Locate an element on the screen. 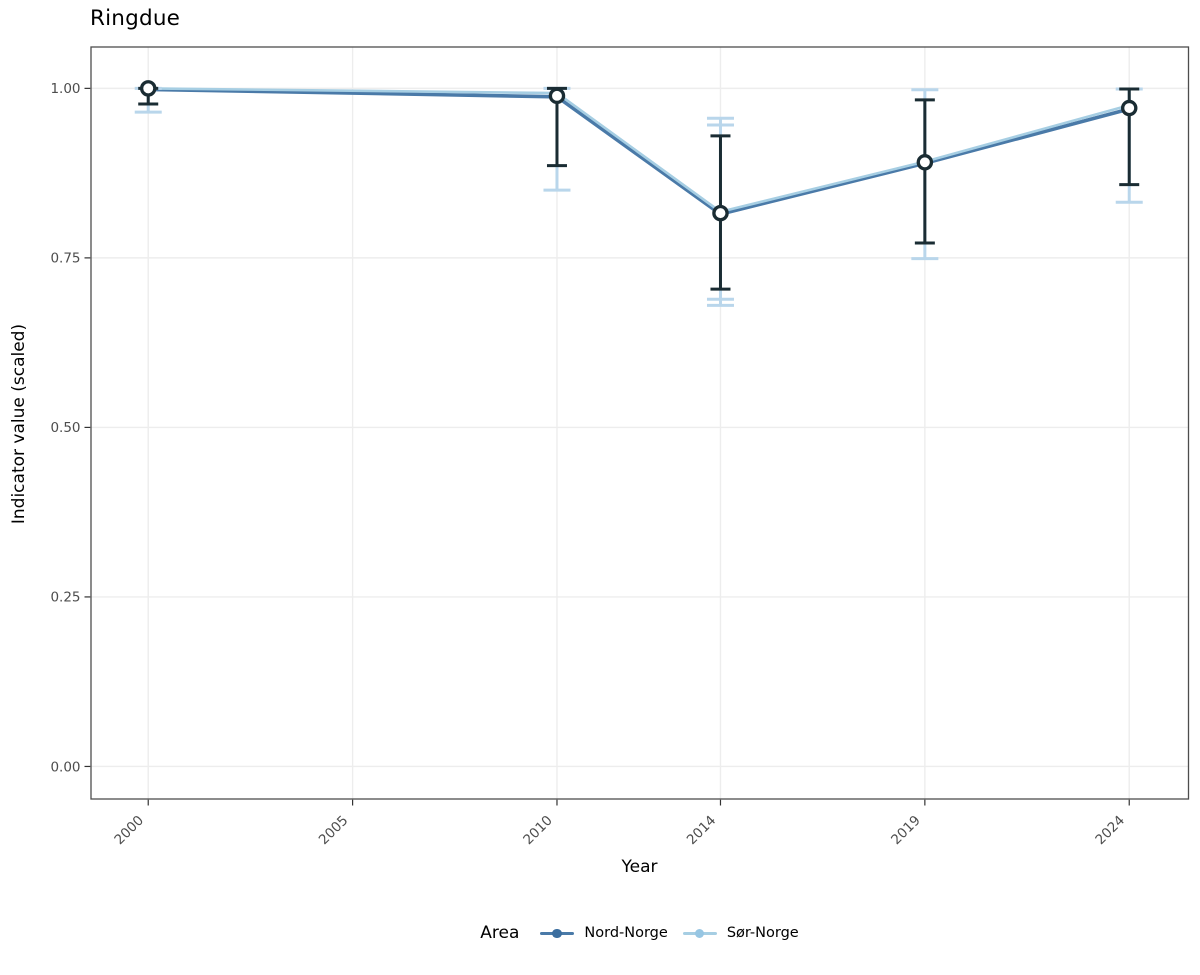 This screenshot has width=1200, height=975. x-tick-label: 2019 is located at coordinates (906, 831).